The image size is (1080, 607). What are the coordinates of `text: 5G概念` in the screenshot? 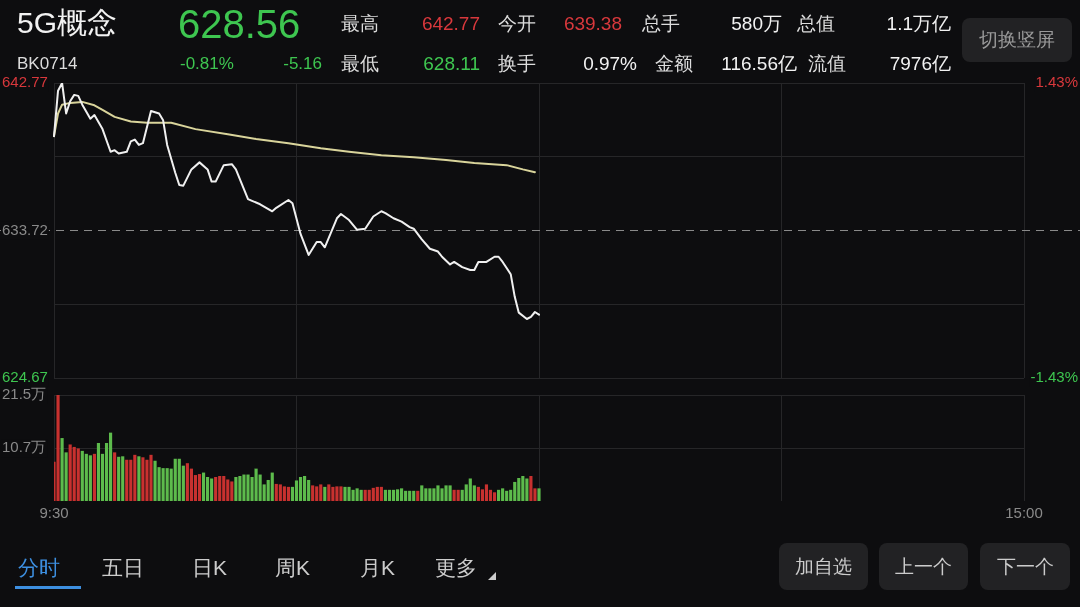 It's located at (67, 22).